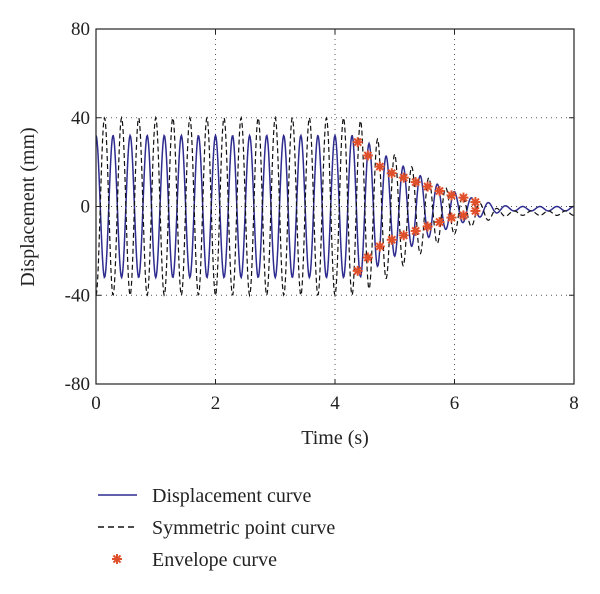  Describe the element at coordinates (80, 29) in the screenshot. I see `y-tick-label: 80` at that location.